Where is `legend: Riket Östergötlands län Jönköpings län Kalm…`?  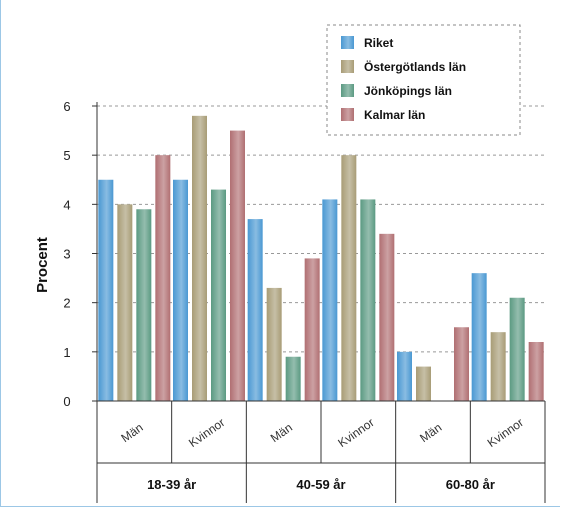 legend: Riket Östergötlands län Jönköpings län Kalm… is located at coordinates (423, 80).